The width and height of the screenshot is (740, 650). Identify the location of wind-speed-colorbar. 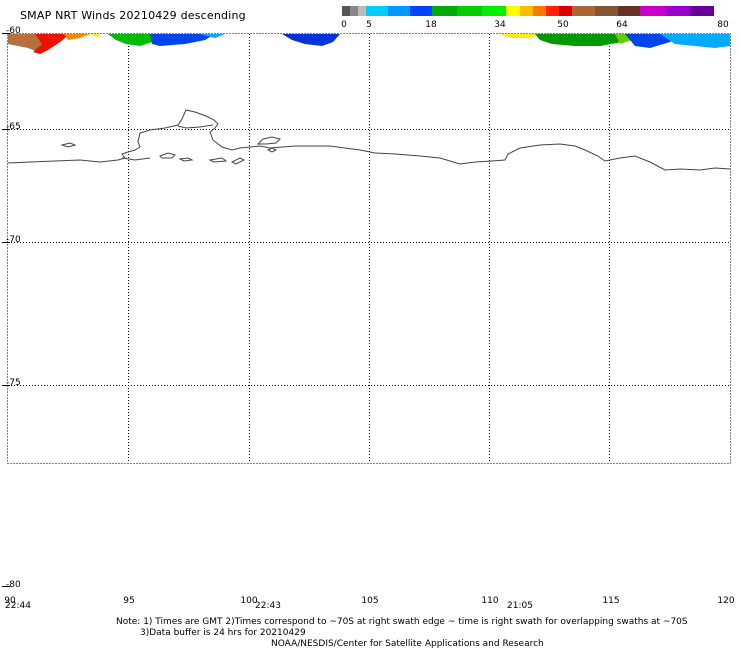
(536, 11).